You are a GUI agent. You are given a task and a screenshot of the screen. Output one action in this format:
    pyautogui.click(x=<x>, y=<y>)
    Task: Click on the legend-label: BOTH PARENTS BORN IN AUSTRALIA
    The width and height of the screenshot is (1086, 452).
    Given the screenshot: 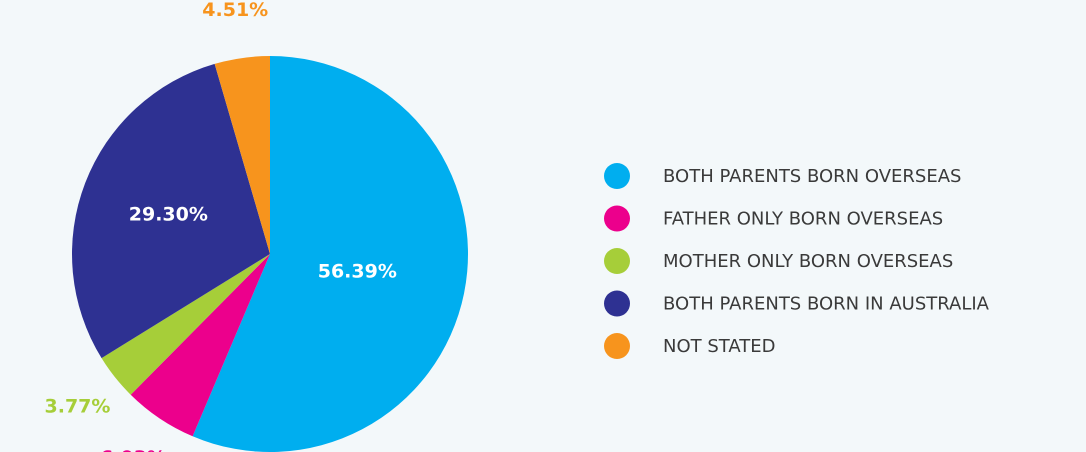 What is the action you would take?
    pyautogui.click(x=826, y=304)
    